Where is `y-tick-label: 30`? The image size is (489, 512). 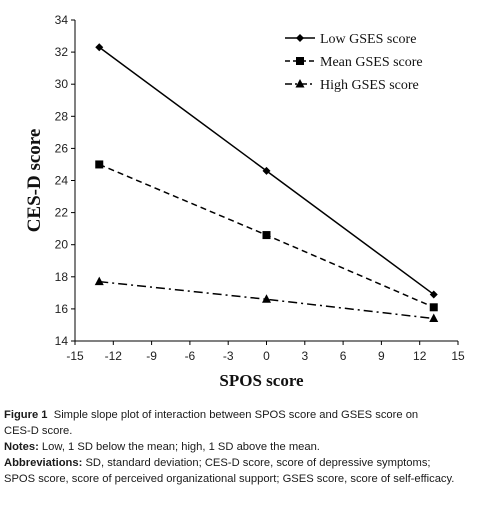 y-tick-label: 30 is located at coordinates (62, 84).